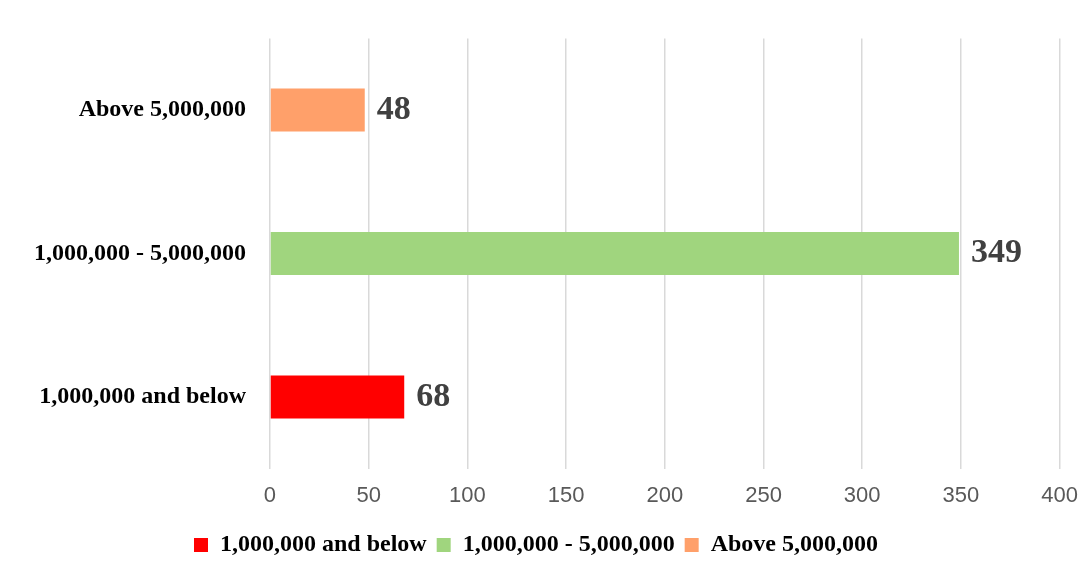 This screenshot has height=571, width=1092. Describe the element at coordinates (566, 494) in the screenshot. I see `x-tick-label: 150` at that location.